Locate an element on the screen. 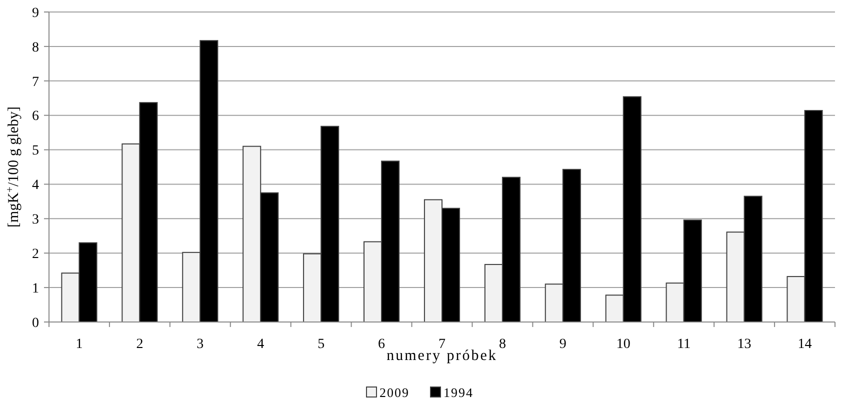  y-tick-label: 2 is located at coordinates (35, 254).